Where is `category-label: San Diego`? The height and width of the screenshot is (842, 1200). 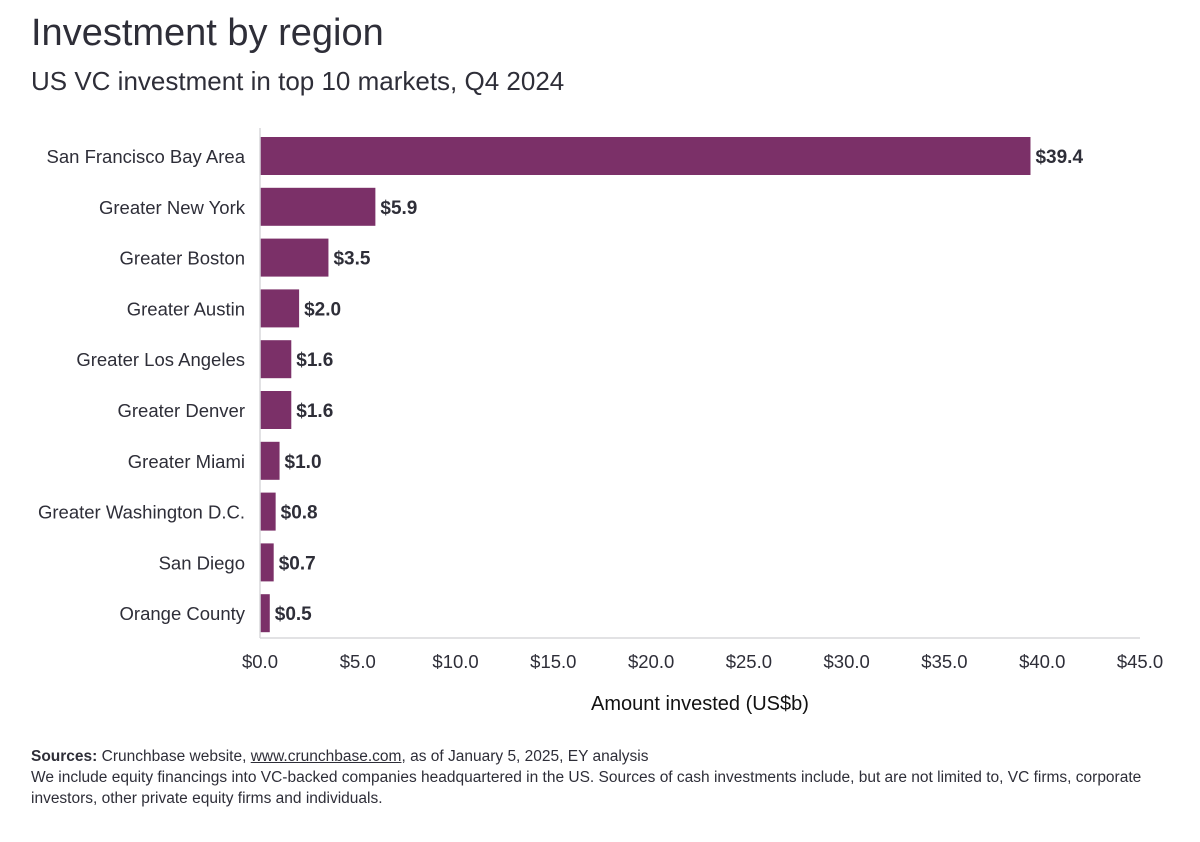 category-label: San Diego is located at coordinates (202, 562).